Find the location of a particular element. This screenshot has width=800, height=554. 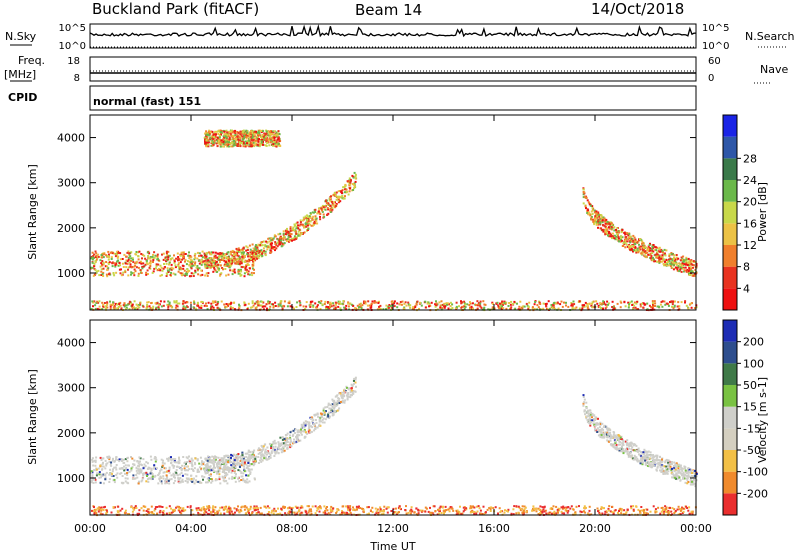

heatmap-cell-2078 is located at coordinates (305, 223).